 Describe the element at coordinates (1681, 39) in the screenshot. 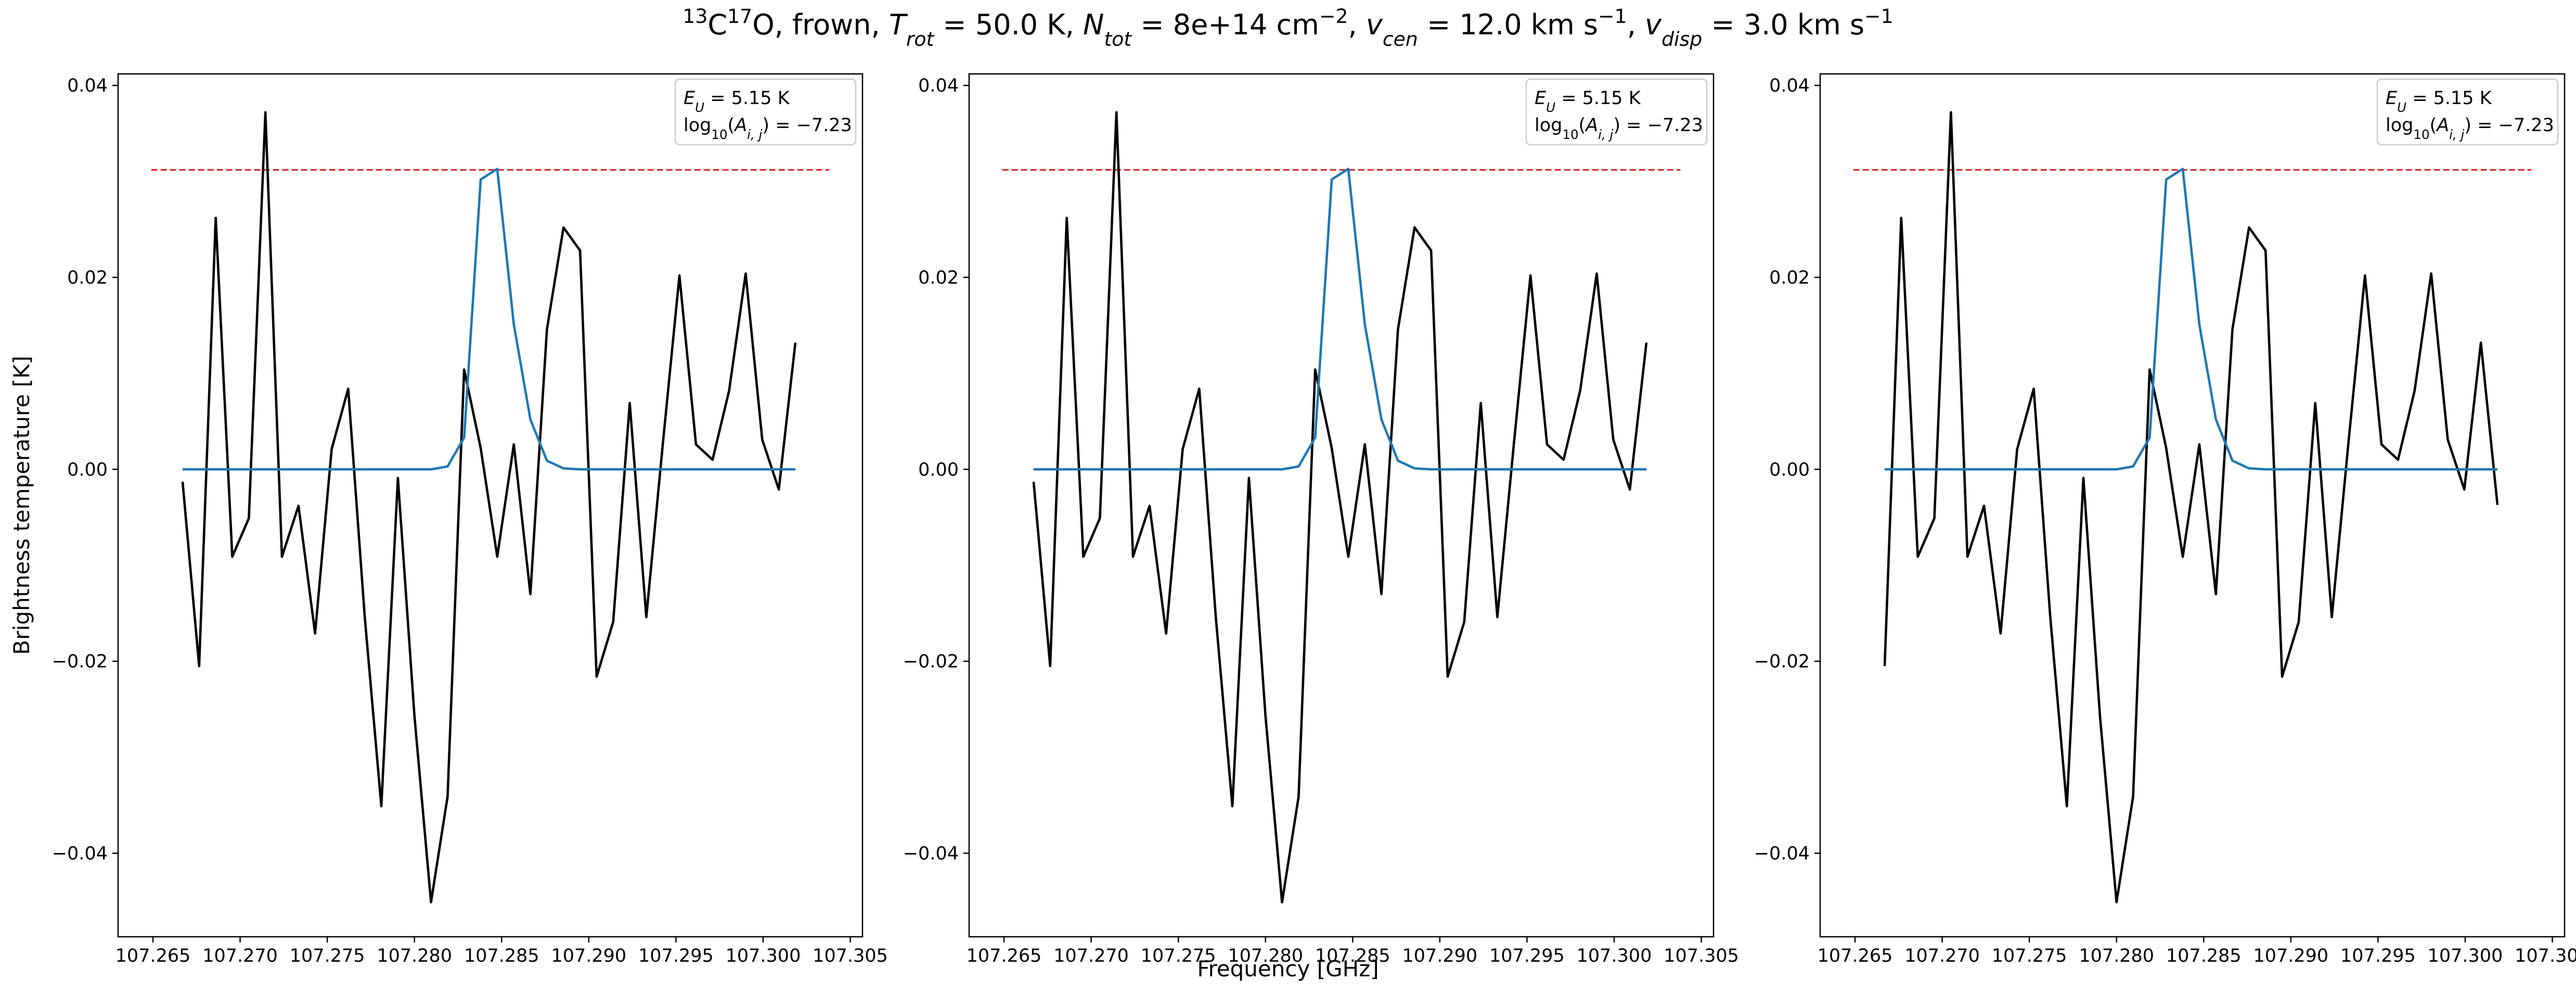

I see `text-part: disp` at that location.